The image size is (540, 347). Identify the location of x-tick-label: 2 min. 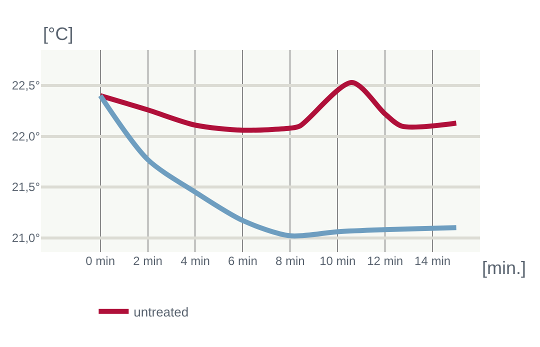
(147, 261).